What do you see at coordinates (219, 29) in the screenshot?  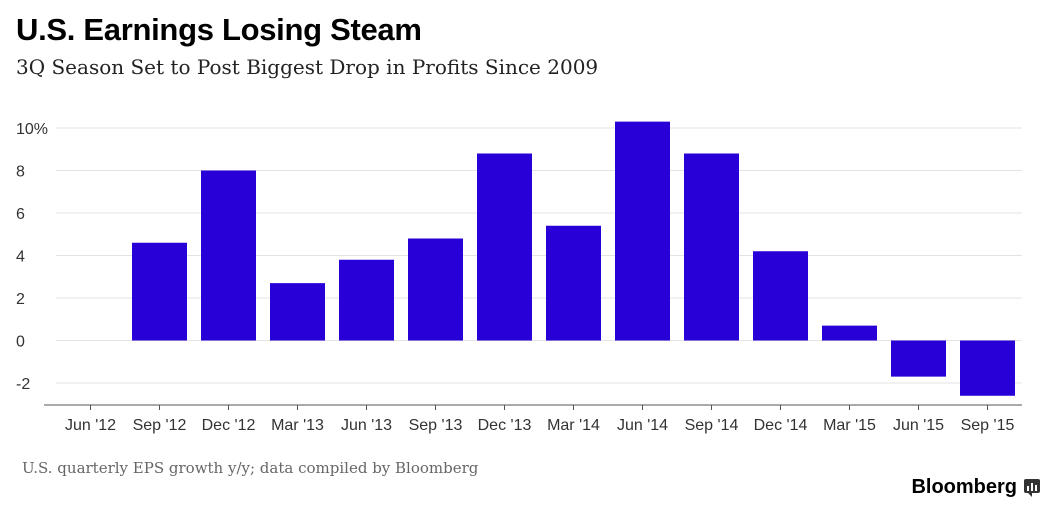 I see `chart-title: U.S. Earnings Losing Steam` at bounding box center [219, 29].